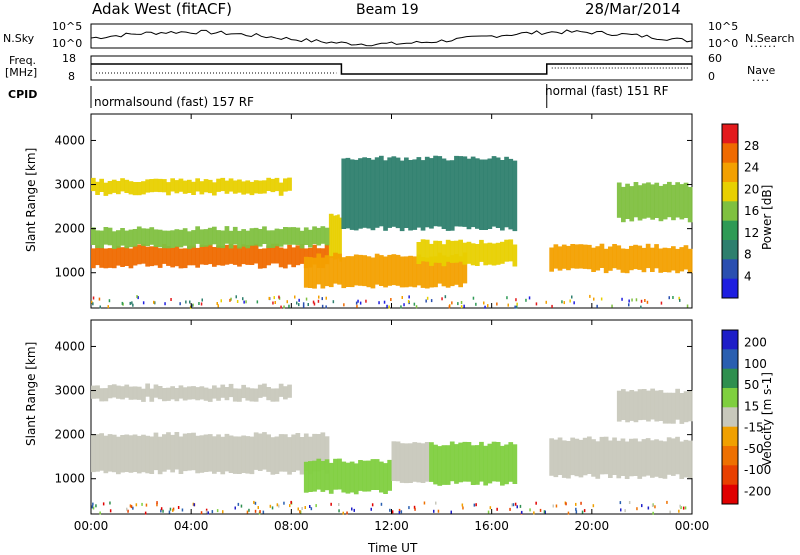  I want to click on xtick-label: 16:00, so click(491, 526).